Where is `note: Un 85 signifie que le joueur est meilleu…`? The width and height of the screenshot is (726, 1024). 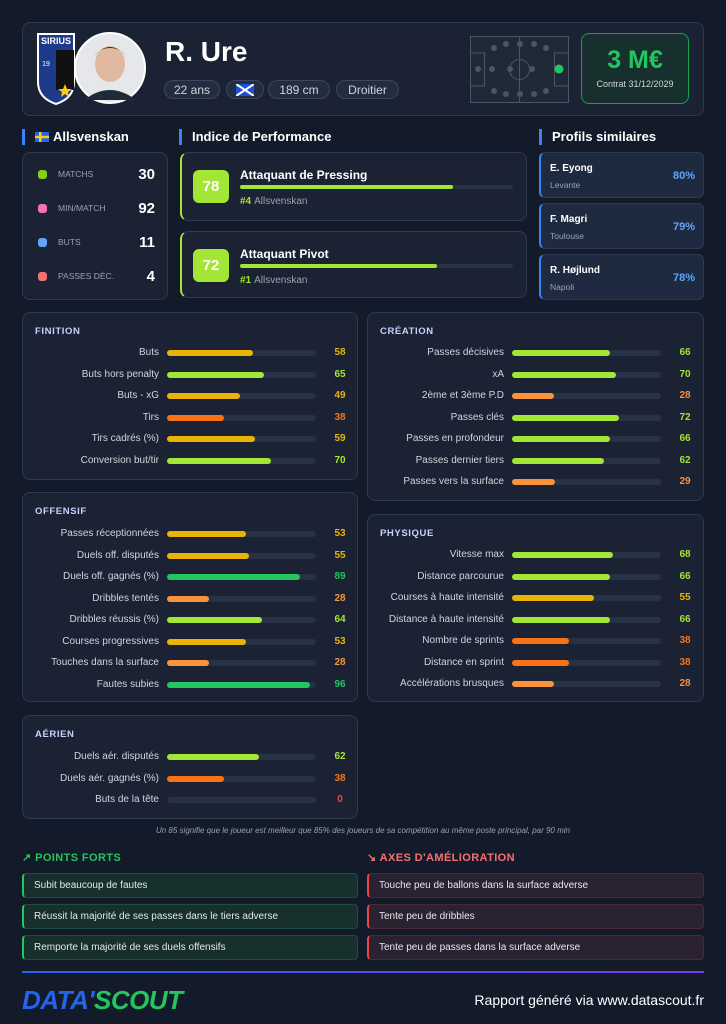 note: Un 85 signifie que le joueur est meilleu… is located at coordinates (362, 830).